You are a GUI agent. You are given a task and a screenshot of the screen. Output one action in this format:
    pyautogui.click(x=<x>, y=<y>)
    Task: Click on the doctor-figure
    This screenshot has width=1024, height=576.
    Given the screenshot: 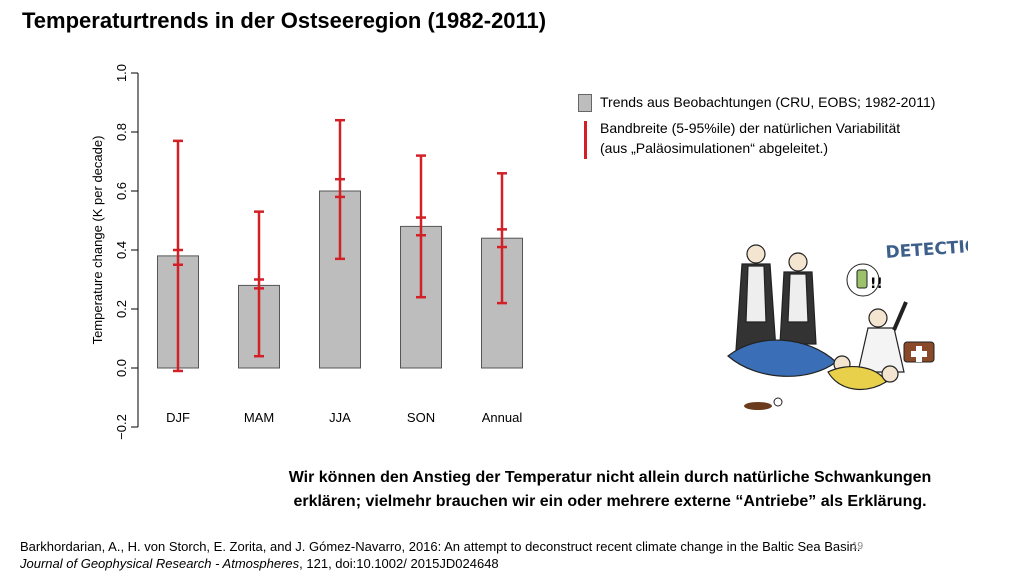 What is the action you would take?
    pyautogui.click(x=882, y=337)
    